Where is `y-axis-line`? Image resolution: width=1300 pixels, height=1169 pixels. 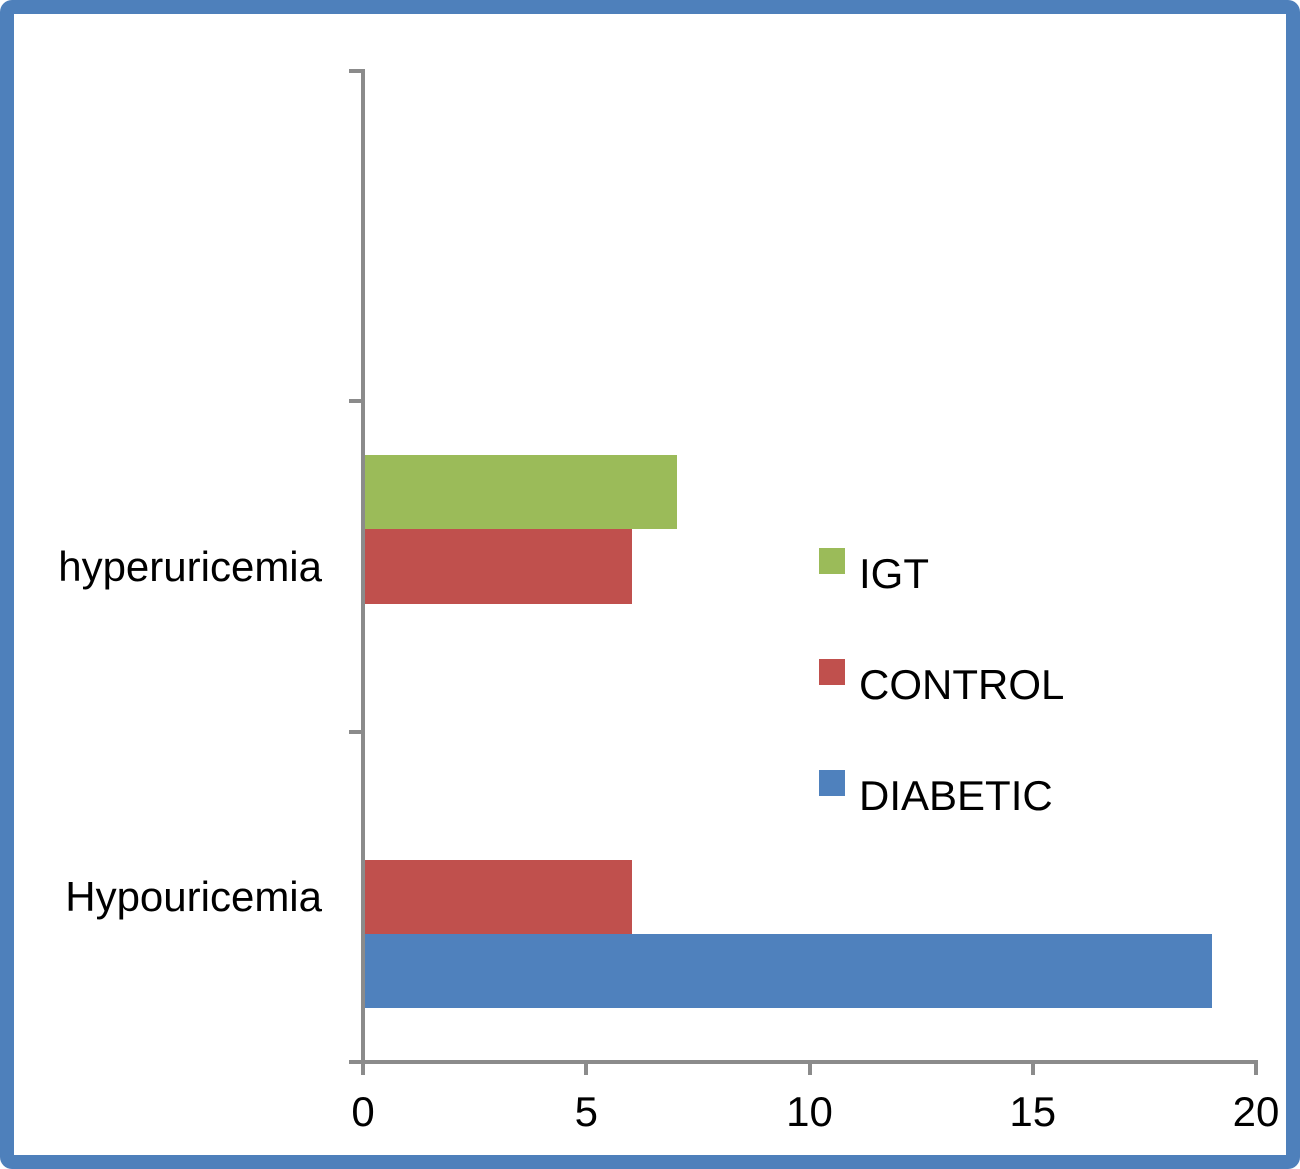 y-axis-line is located at coordinates (363, 572).